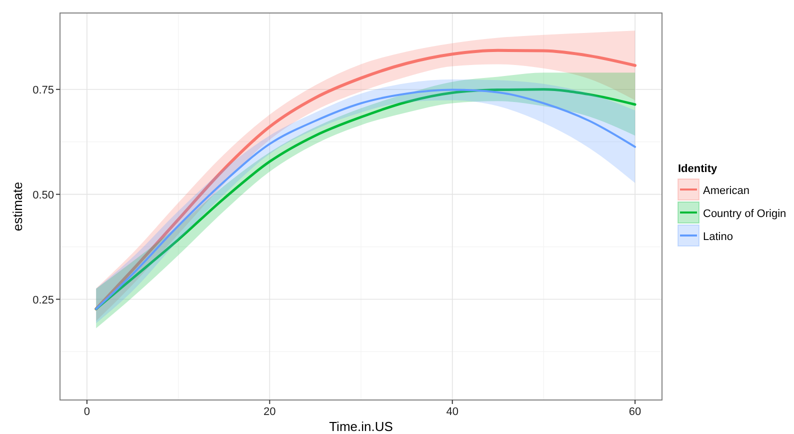  What do you see at coordinates (744, 214) in the screenshot?
I see `legend-label: Country of Origin` at bounding box center [744, 214].